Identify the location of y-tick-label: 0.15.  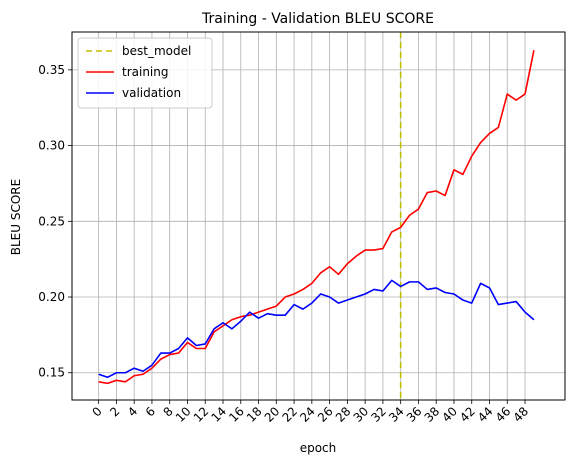
(51, 373).